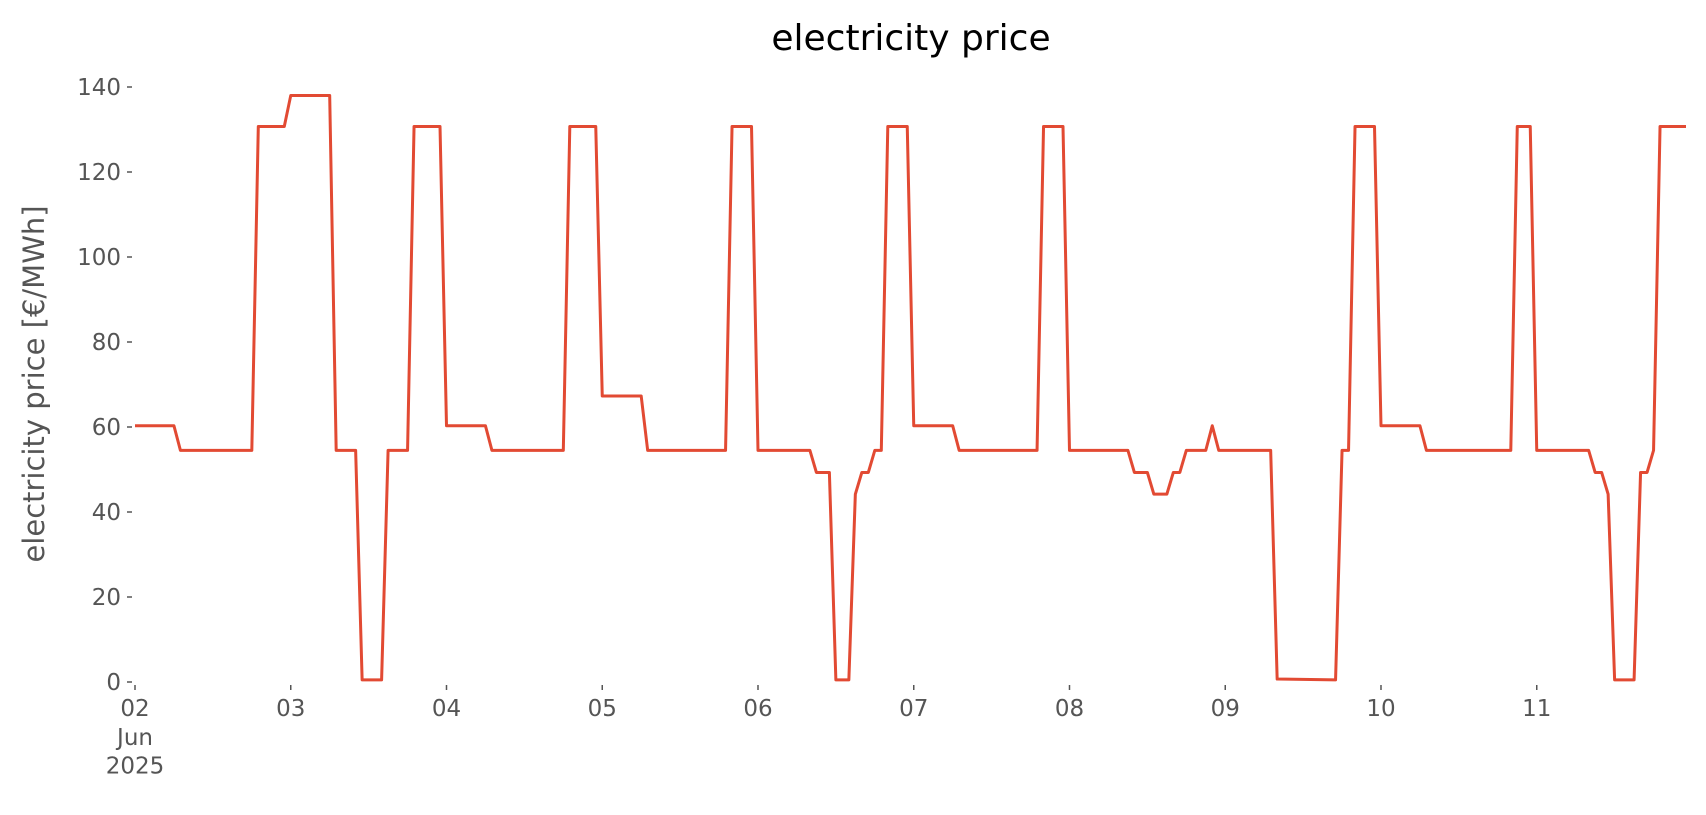 This screenshot has height=815, width=1706. I want to click on y-tick-label: 60, so click(106, 428).